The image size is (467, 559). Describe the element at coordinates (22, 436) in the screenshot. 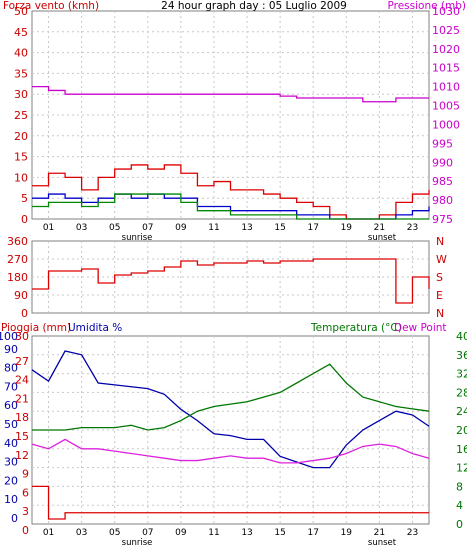

I see `bot-ytick-rain: 15` at that location.